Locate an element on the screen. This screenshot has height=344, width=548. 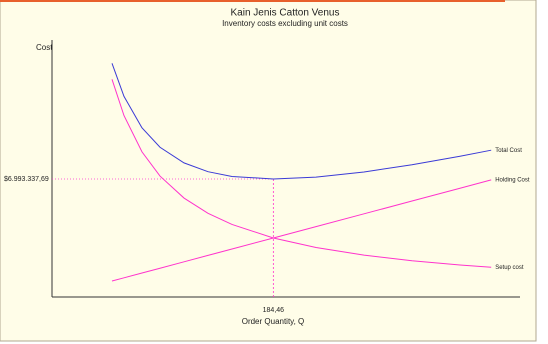
chart-title: Kain Jenis Catton Venus is located at coordinates (285, 13).